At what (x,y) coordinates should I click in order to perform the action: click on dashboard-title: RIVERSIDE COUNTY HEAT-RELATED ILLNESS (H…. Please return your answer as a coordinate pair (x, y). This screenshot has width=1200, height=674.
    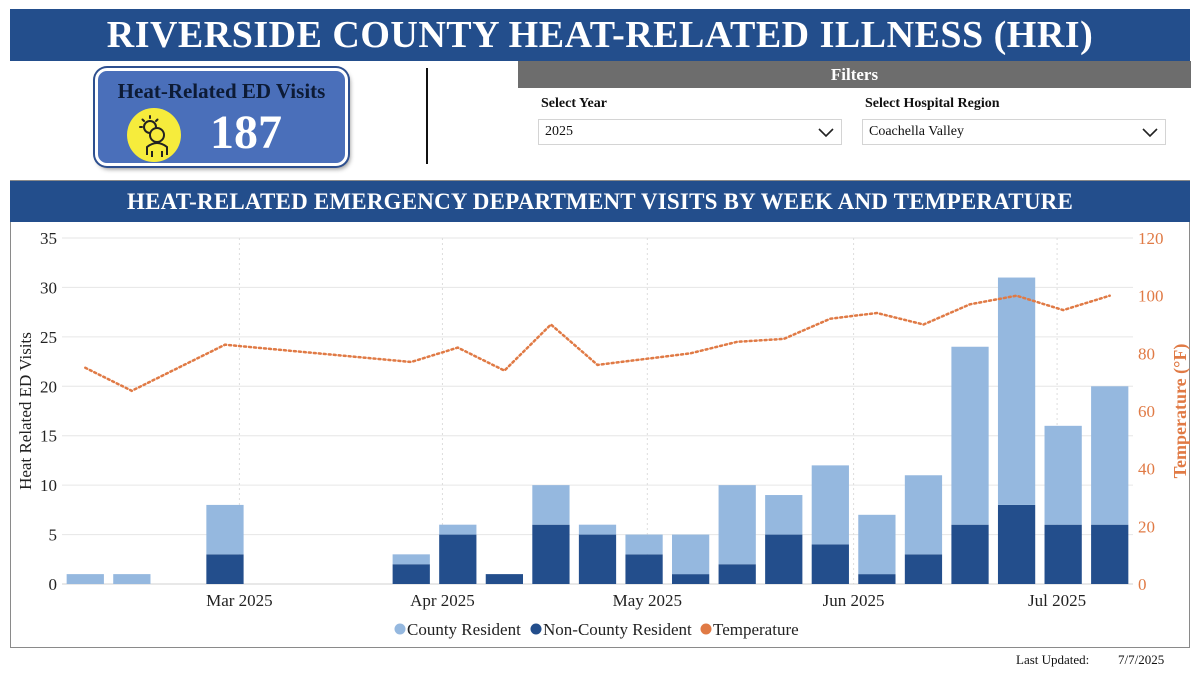
    Looking at the image, I should click on (600, 35).